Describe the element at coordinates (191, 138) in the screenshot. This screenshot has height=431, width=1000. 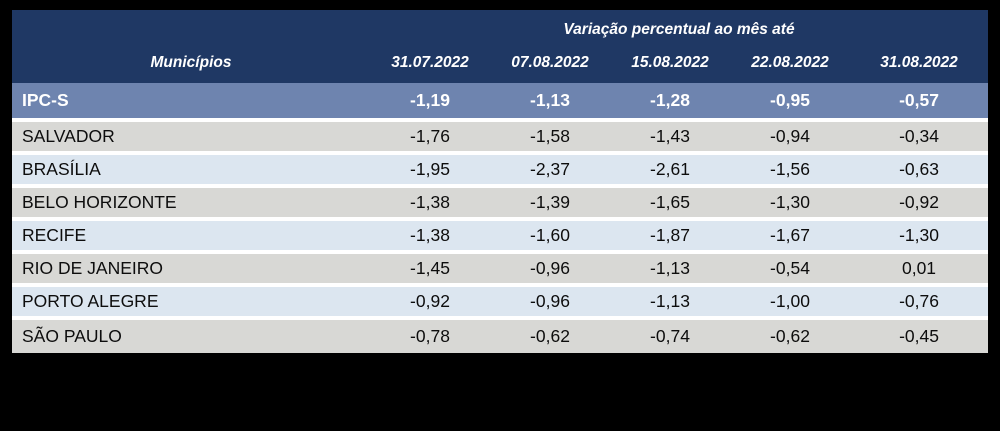
I see `row-label-municipality: SALVADOR` at that location.